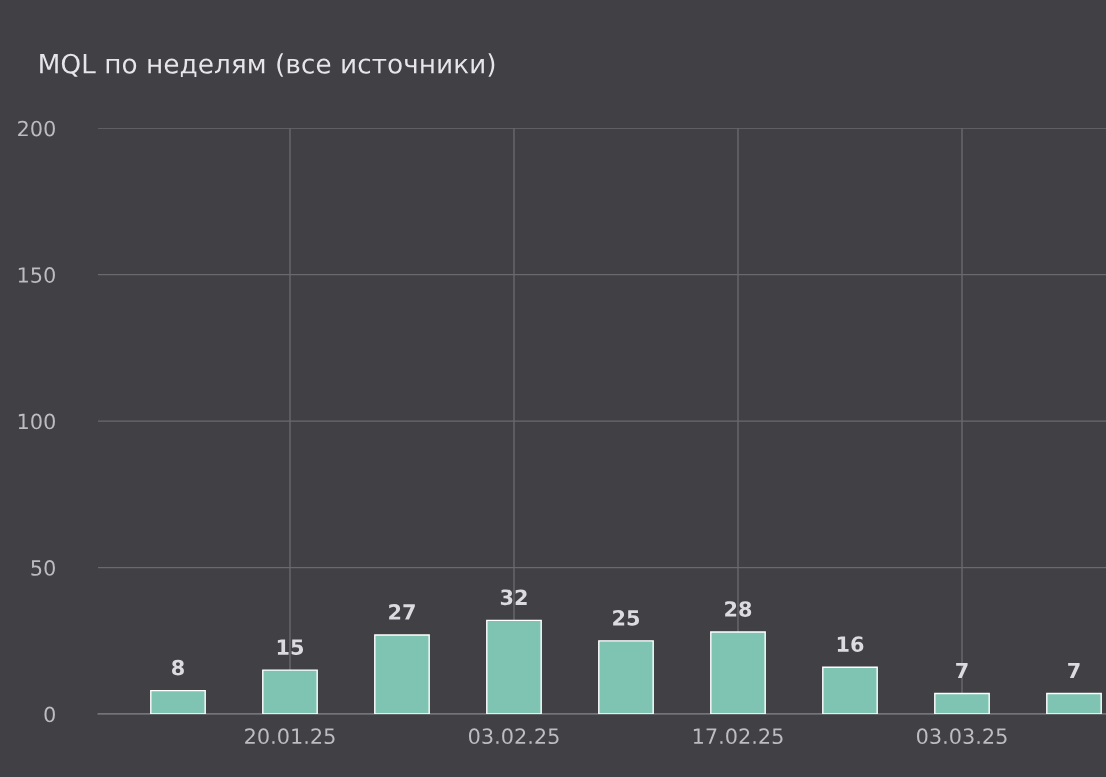  What do you see at coordinates (178, 667) in the screenshot?
I see `data-label: 8` at bounding box center [178, 667].